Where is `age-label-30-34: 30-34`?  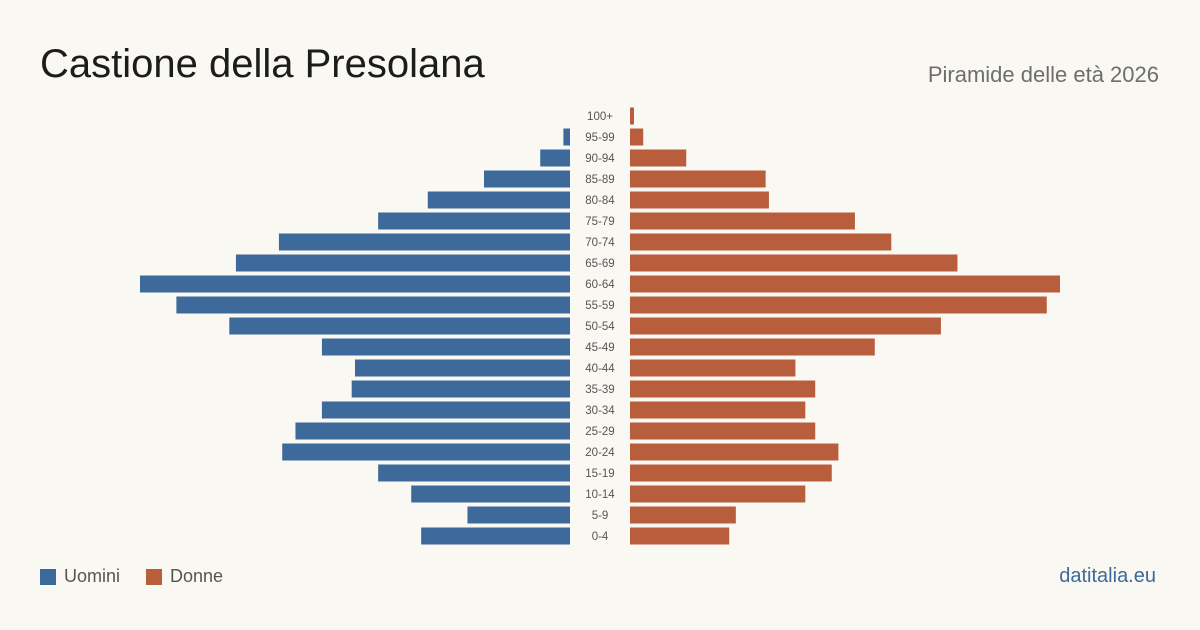 age-label-30-34: 30-34 is located at coordinates (600, 411).